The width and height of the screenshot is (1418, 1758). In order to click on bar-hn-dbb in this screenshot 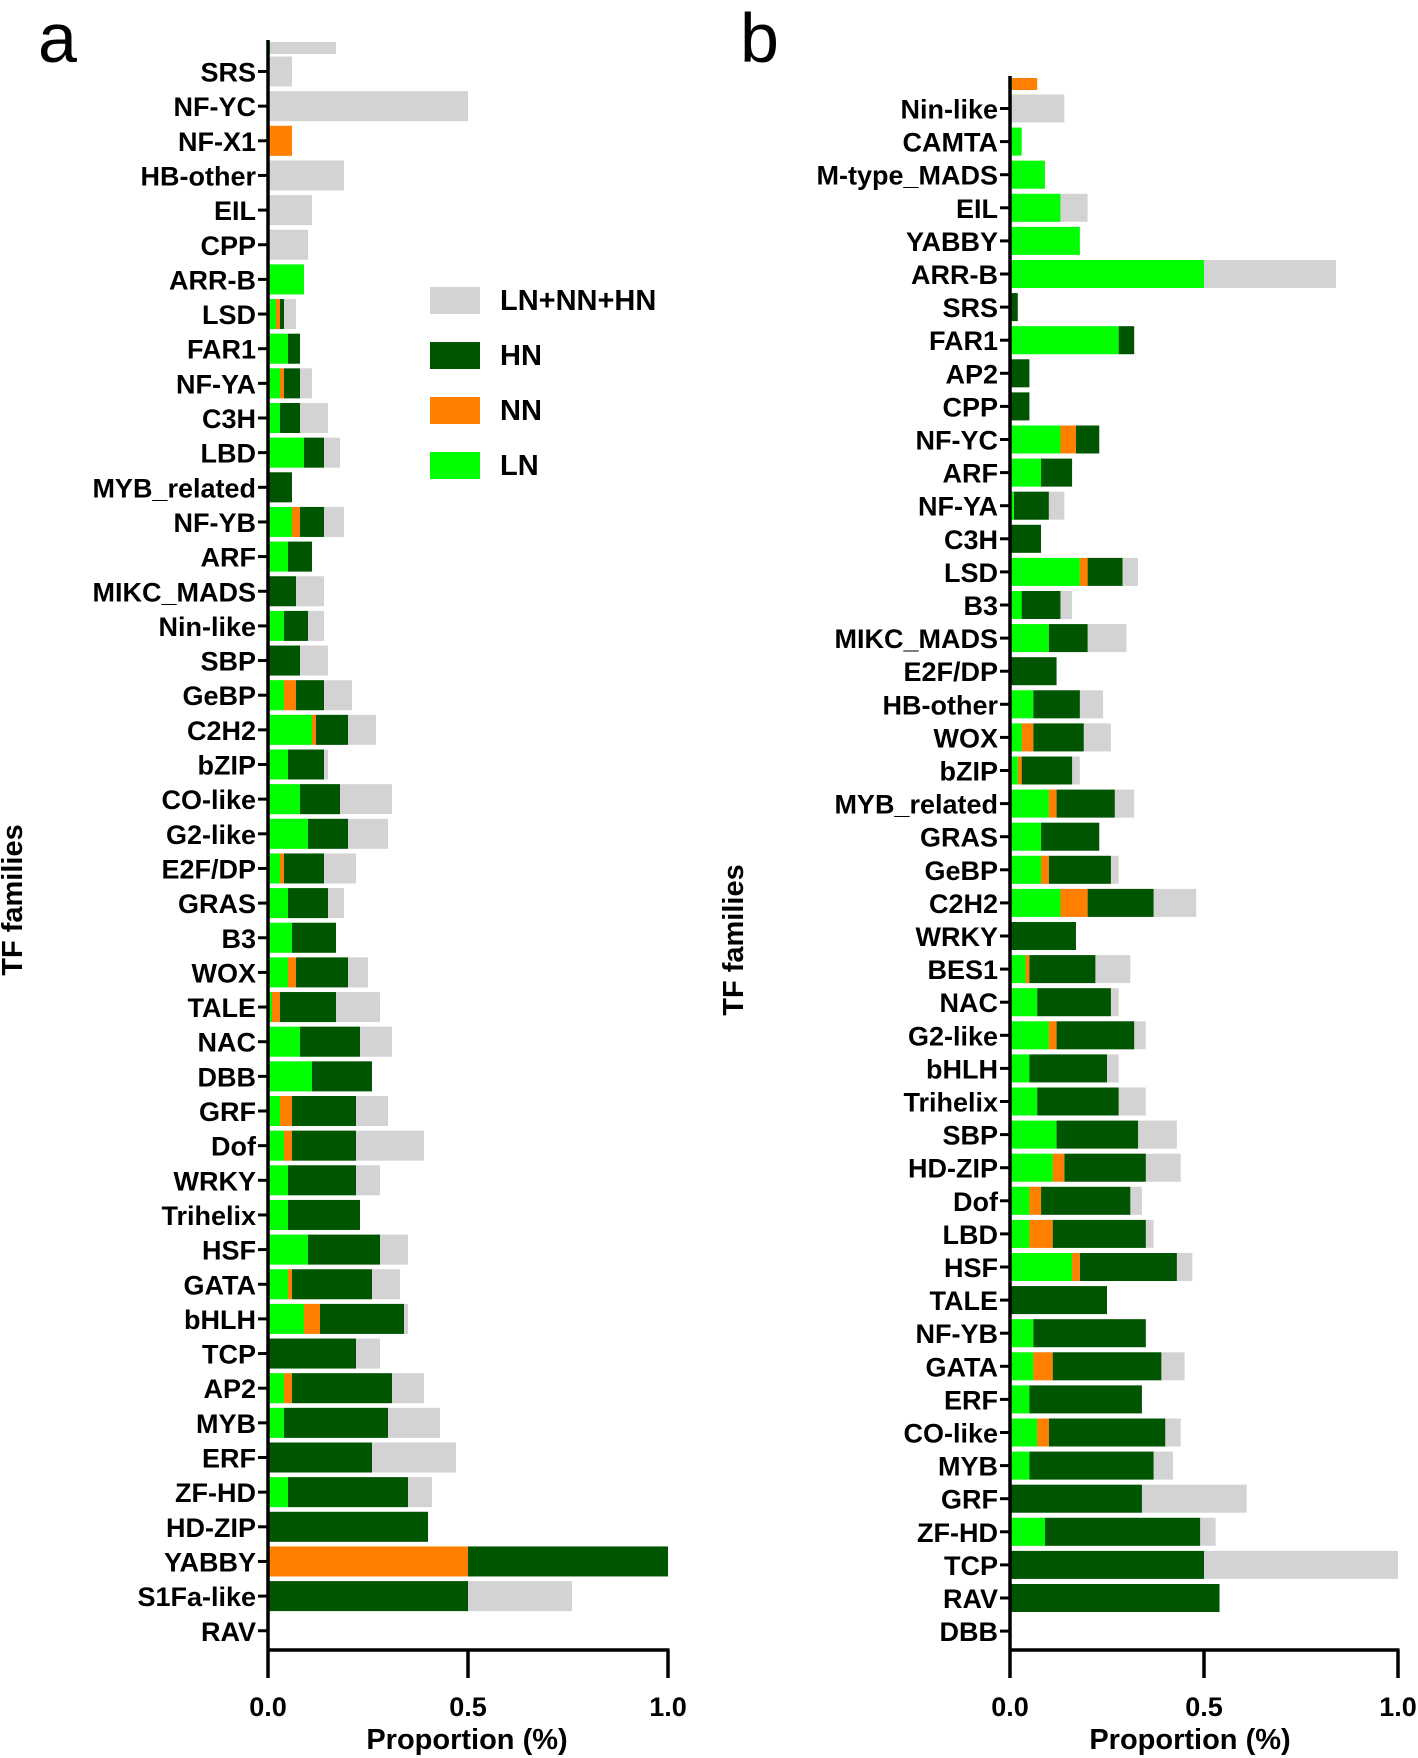, I will do `click(342, 1076)`.